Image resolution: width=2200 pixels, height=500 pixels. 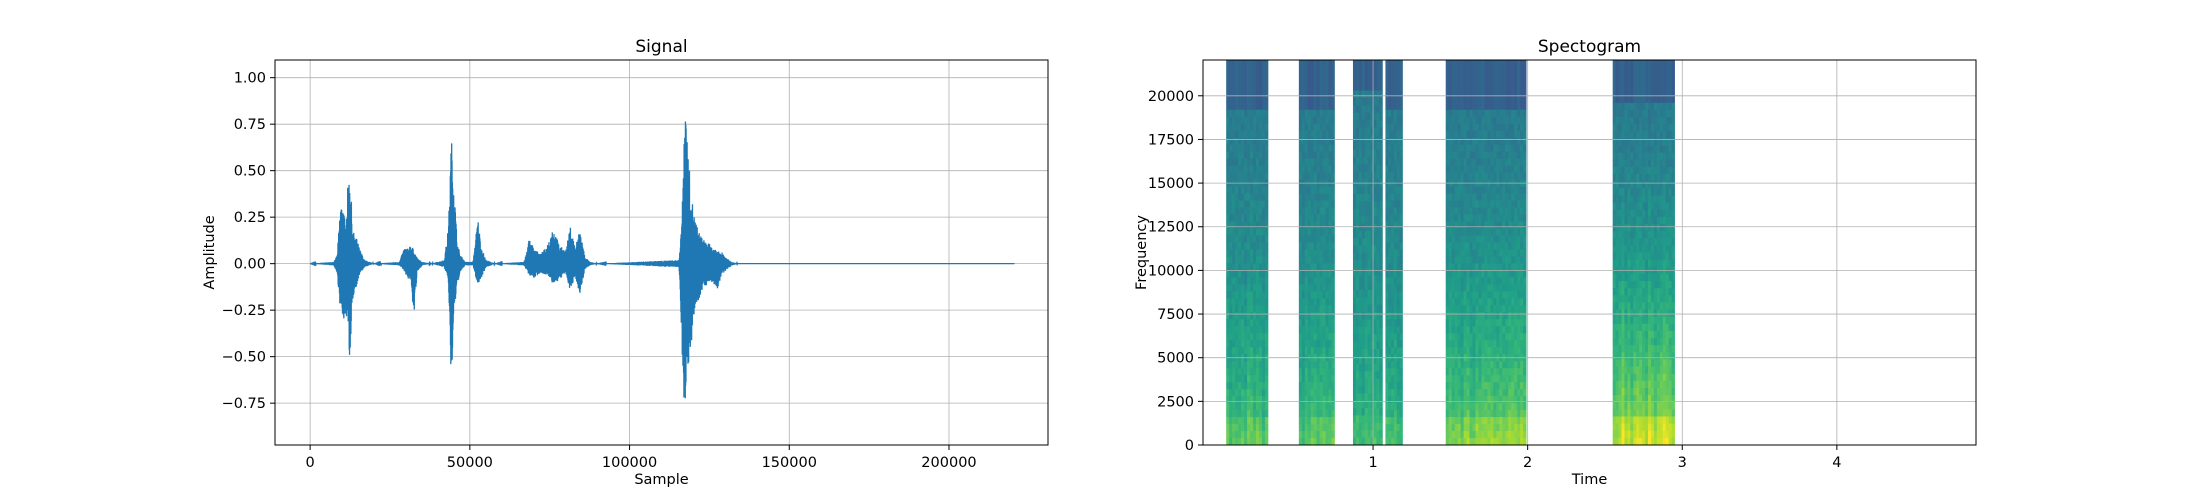 I want to click on y-tick-label: 1.00, so click(x=250, y=79).